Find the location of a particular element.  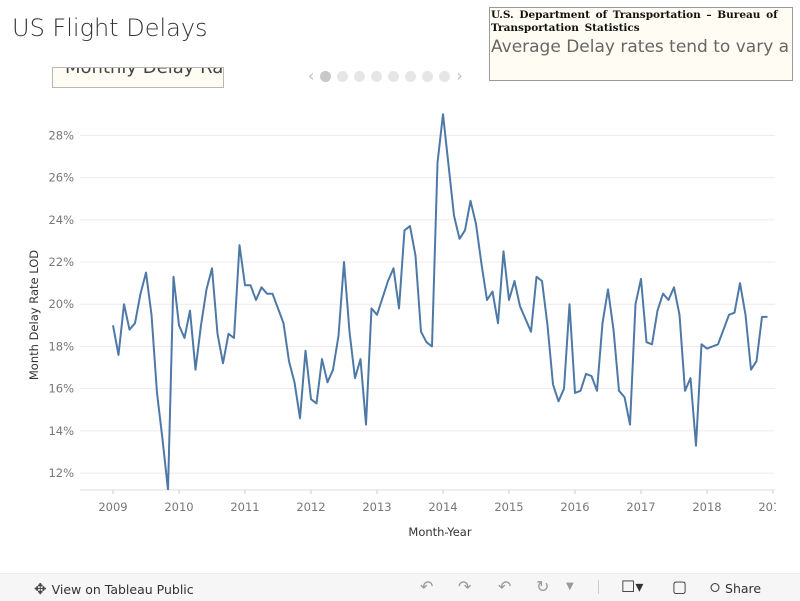

caret-down-icon: ▼ is located at coordinates (570, 586).